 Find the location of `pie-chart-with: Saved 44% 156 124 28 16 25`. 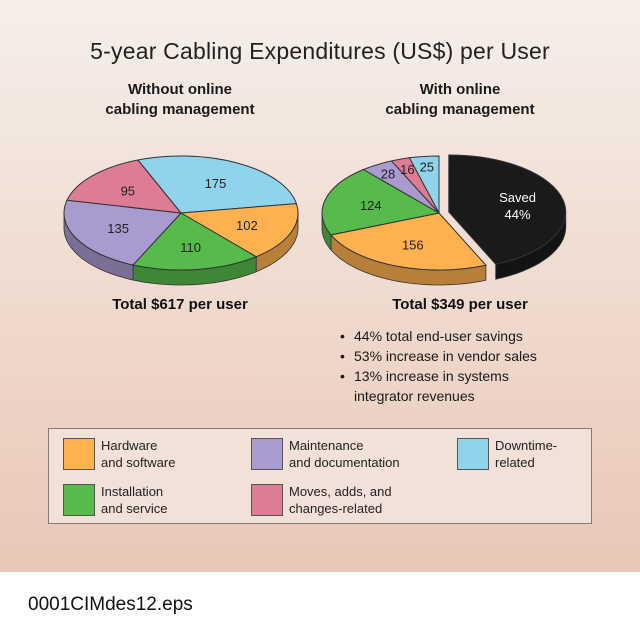

pie-chart-with: Saved 44% 156 124 28 16 25 is located at coordinates (444, 220).